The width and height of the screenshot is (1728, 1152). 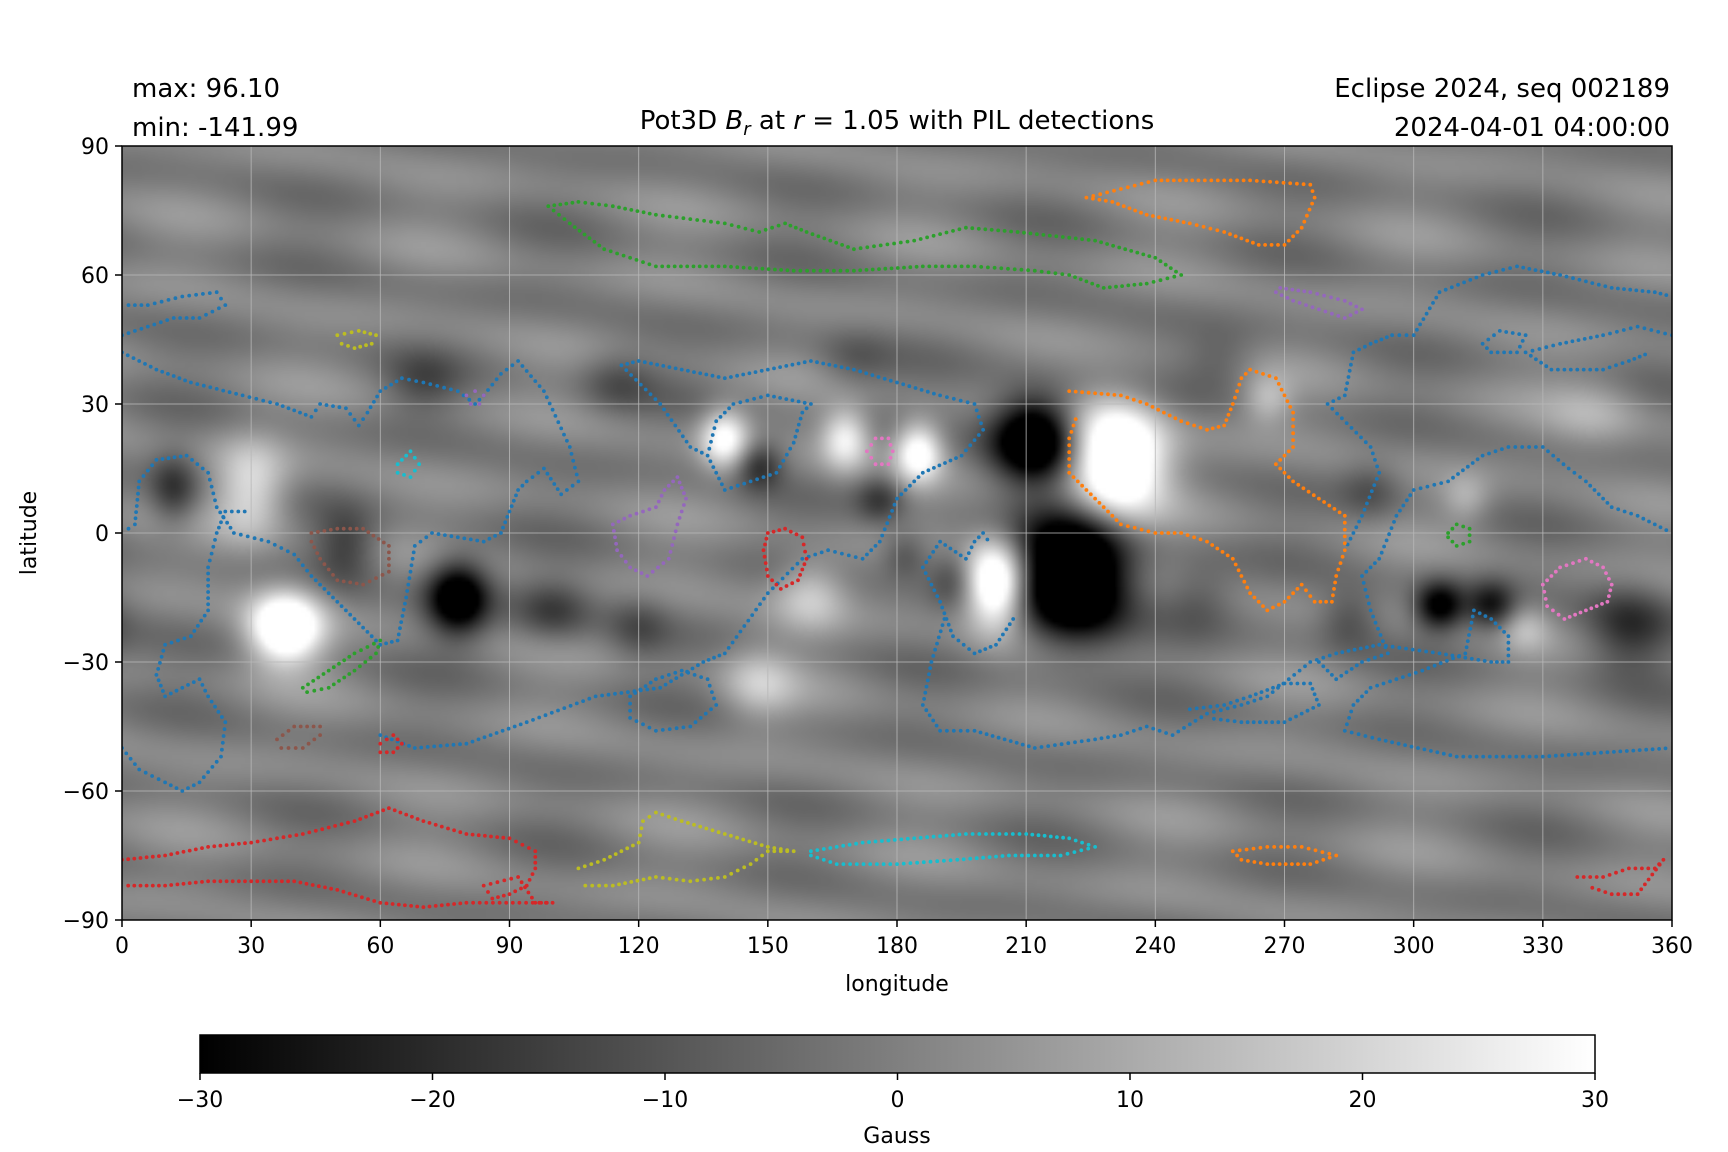 What do you see at coordinates (1285, 946) in the screenshot?
I see `x-tick-label: 270` at bounding box center [1285, 946].